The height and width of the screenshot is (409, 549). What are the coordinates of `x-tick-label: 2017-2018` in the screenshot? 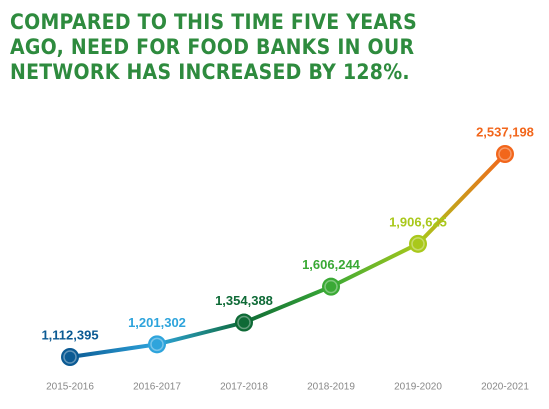 It's located at (244, 387).